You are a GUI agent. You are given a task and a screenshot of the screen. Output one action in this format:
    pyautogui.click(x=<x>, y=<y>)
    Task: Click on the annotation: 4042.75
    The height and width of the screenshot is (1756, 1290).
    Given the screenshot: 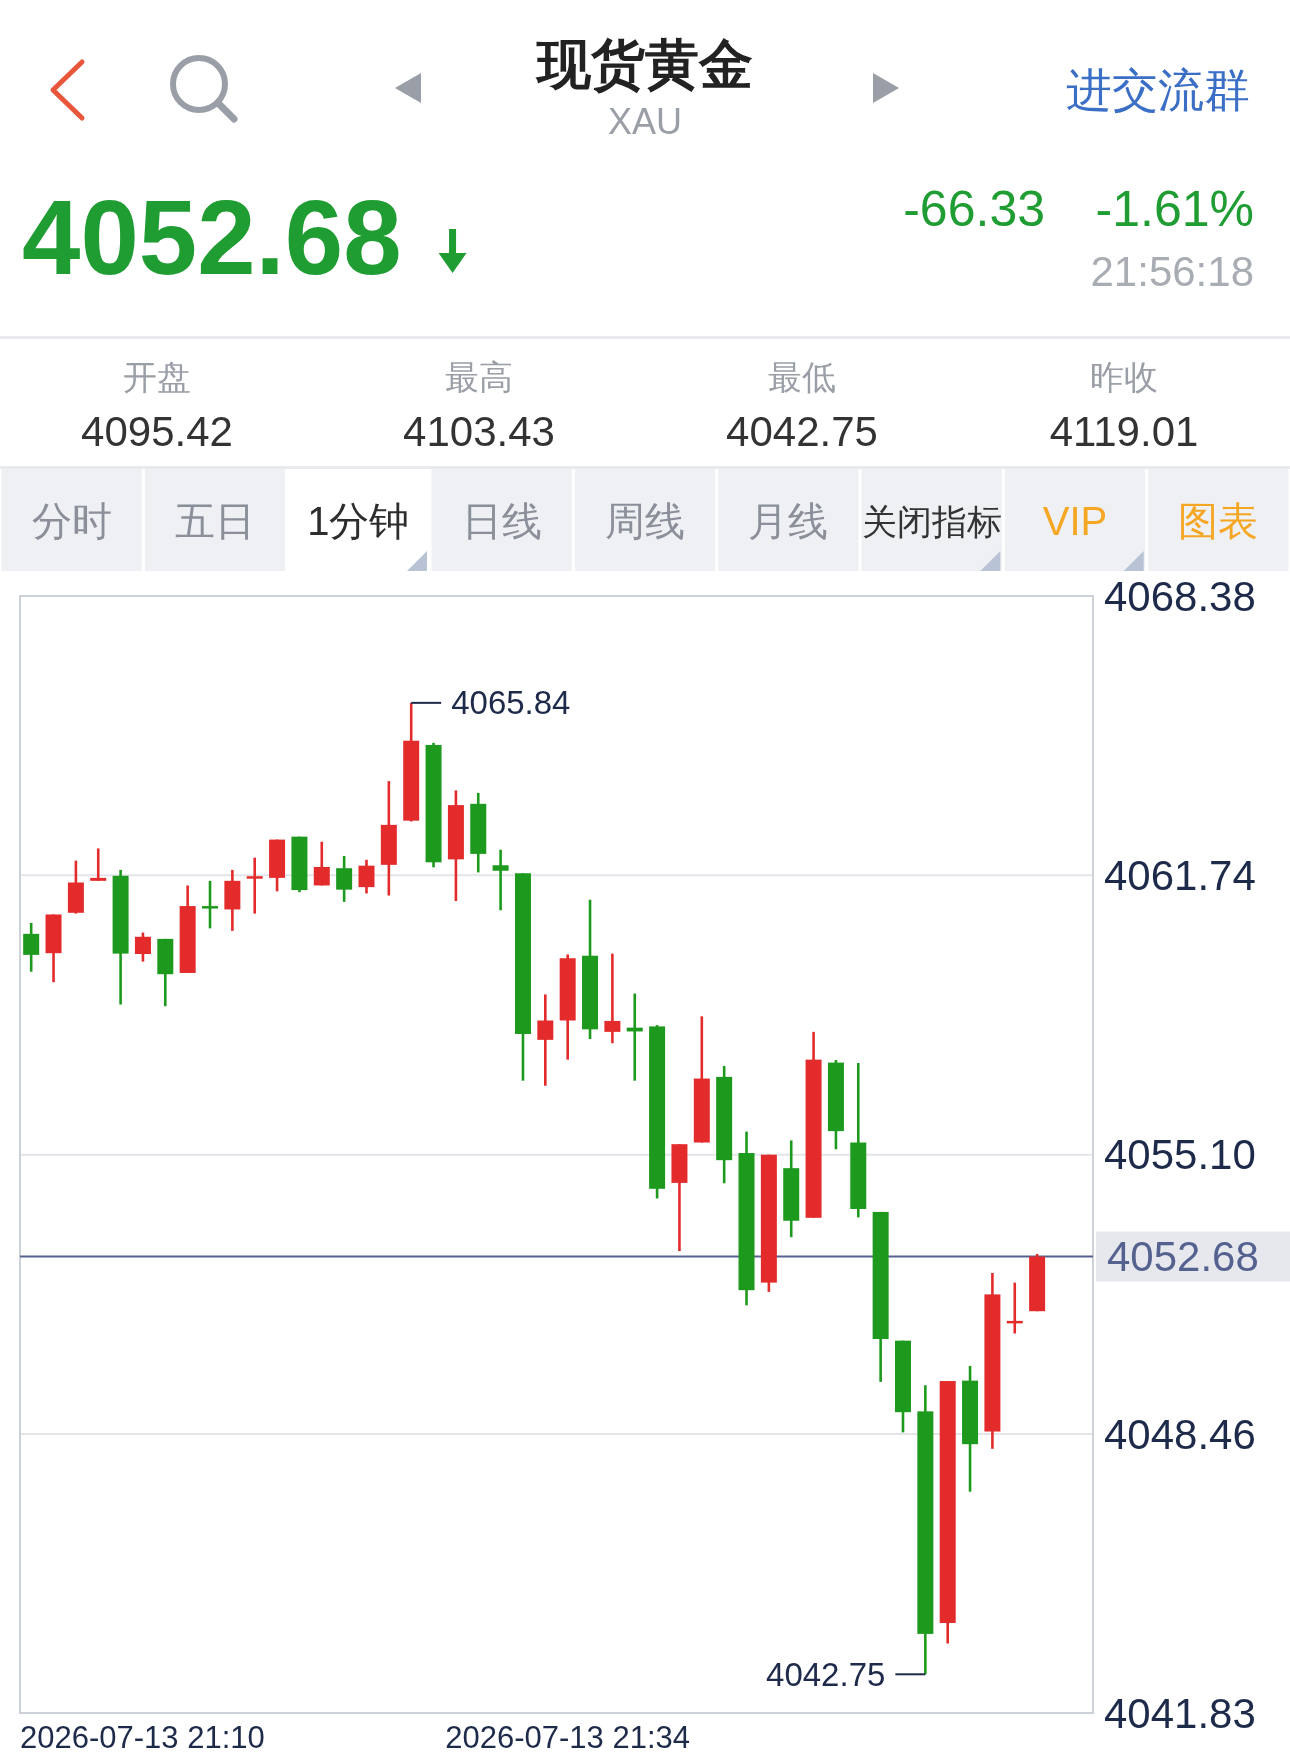 What is the action you would take?
    pyautogui.click(x=826, y=1674)
    